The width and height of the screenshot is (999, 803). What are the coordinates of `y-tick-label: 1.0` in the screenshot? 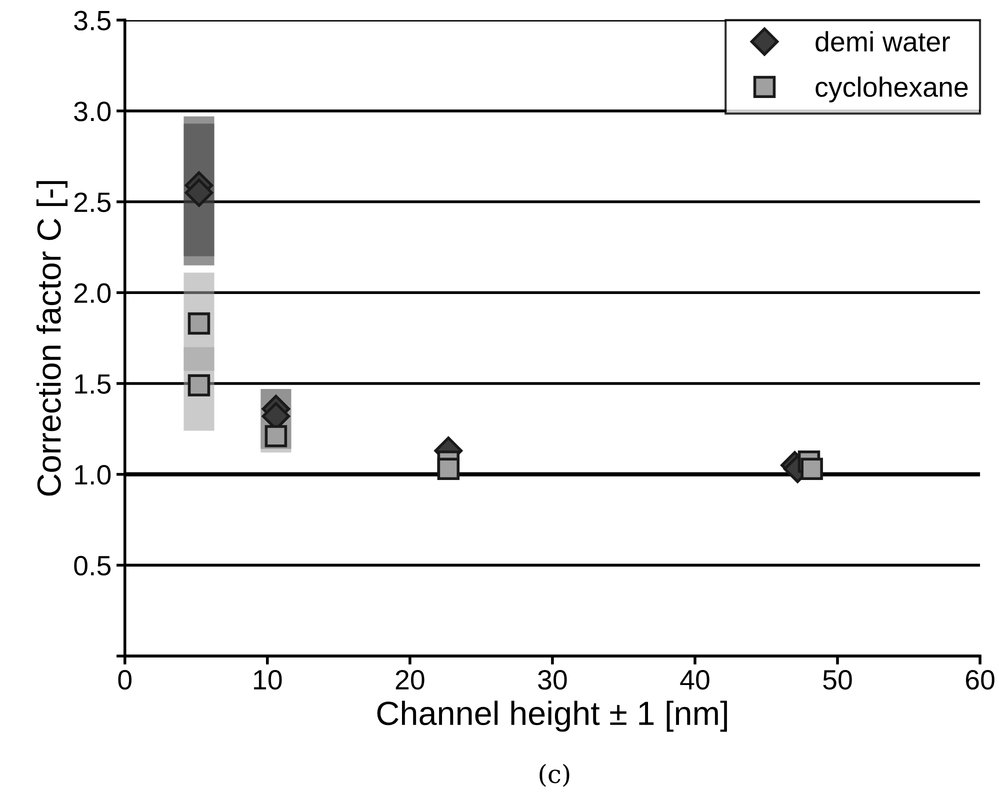 It's located at (93, 475).